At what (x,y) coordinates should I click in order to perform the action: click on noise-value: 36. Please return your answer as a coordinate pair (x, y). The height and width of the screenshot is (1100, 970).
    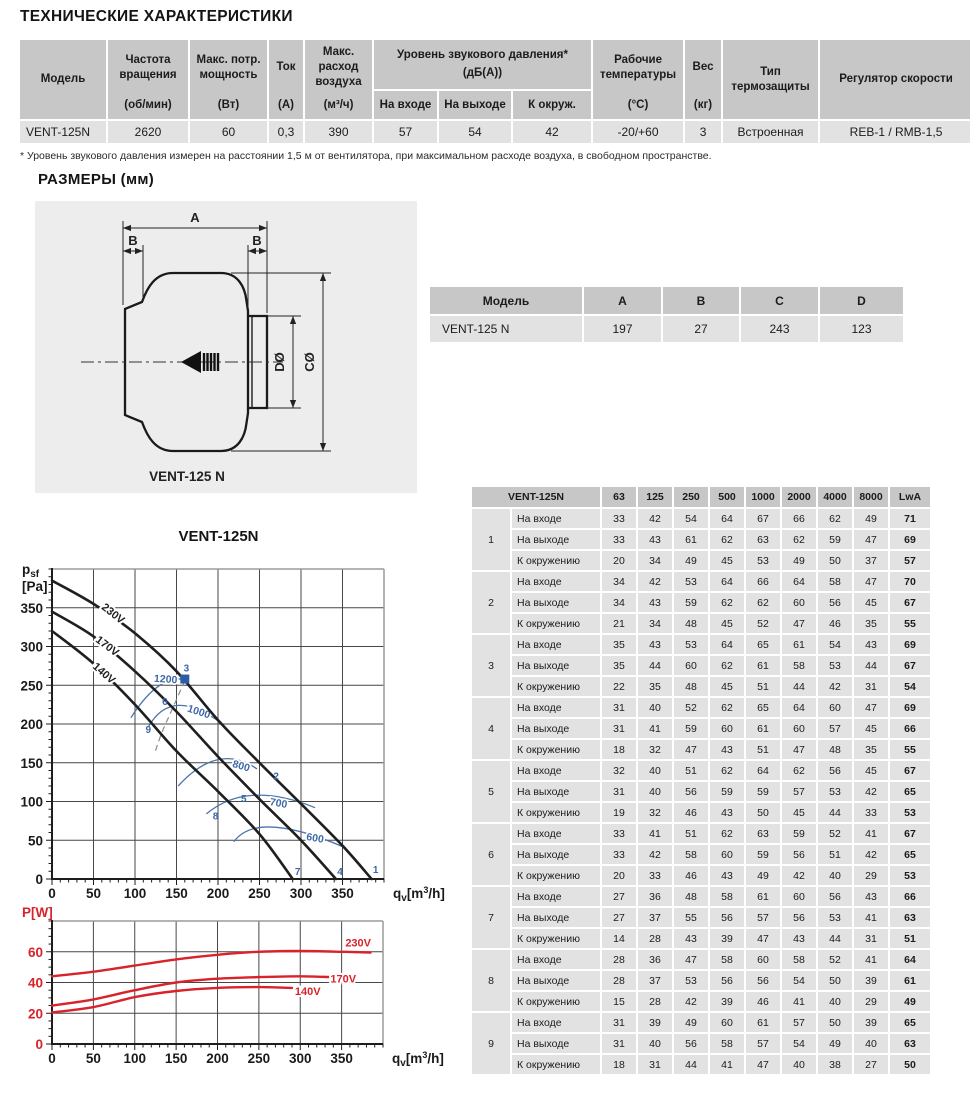
    Looking at the image, I should click on (655, 959).